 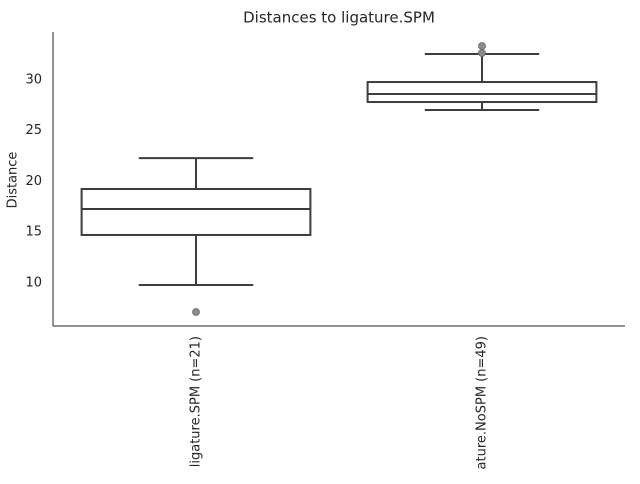 I want to click on x-tick-label: ligature.SPM (n=21), so click(x=196, y=401).